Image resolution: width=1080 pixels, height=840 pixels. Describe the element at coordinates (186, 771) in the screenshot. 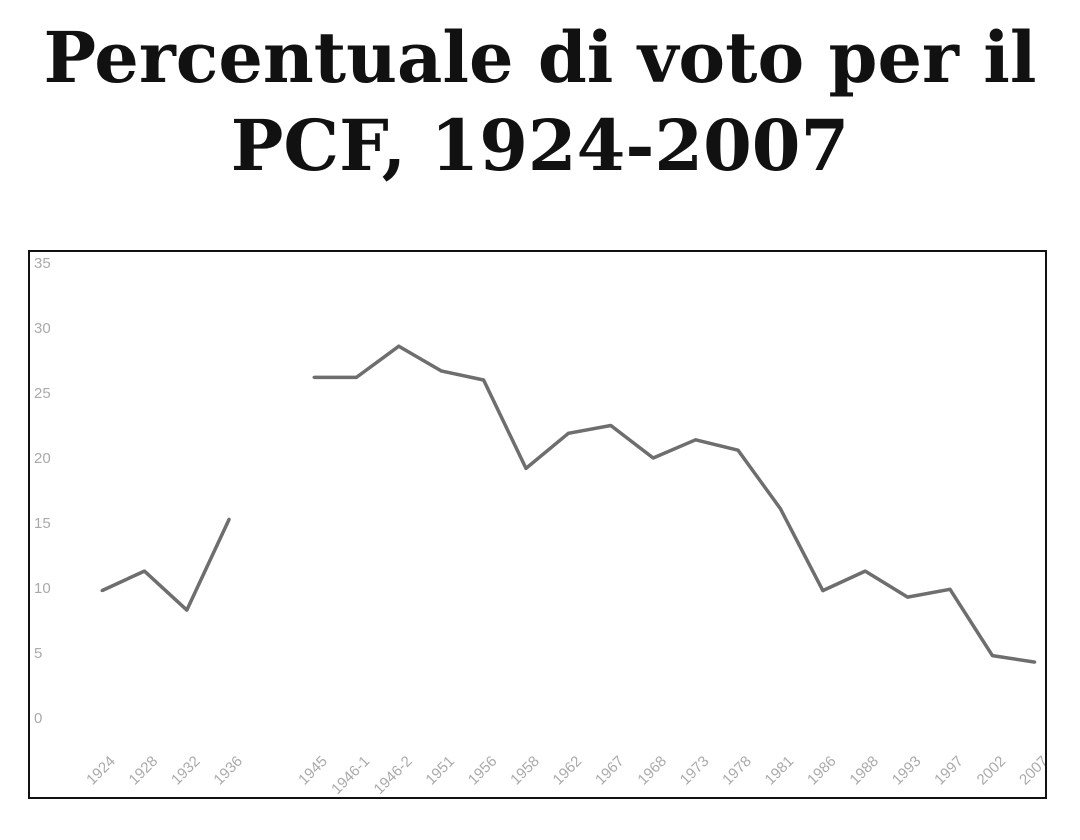

I see `x-tick-label: 1932` at that location.